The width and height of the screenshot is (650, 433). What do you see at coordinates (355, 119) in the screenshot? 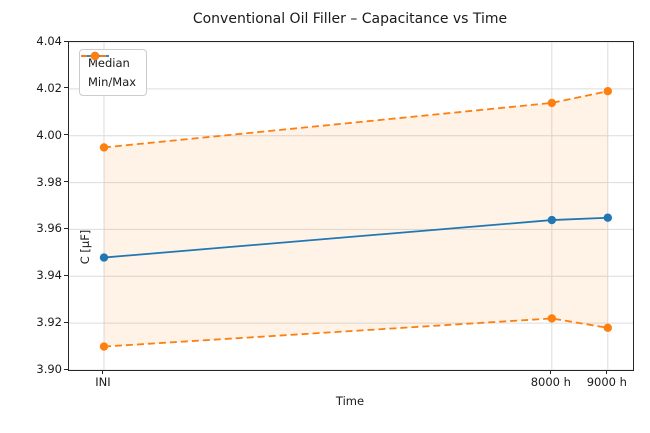
I see `max-line` at bounding box center [355, 119].